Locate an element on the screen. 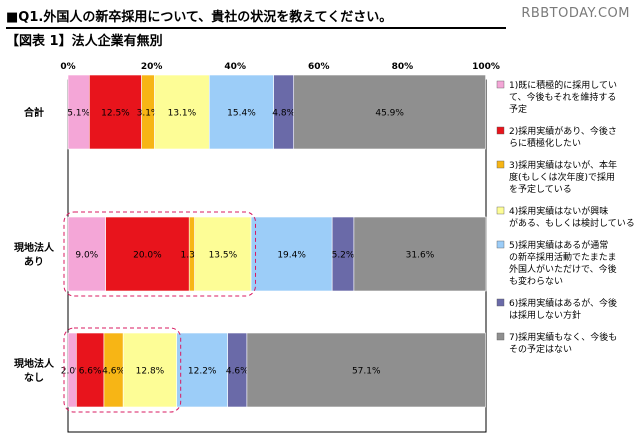 This screenshot has height=439, width=640. data-label: 6.6% is located at coordinates (90, 372).